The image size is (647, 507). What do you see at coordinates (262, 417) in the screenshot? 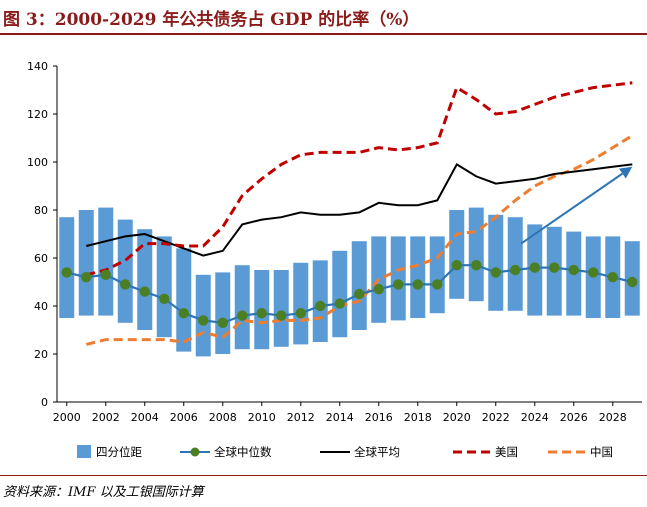
I see `x-tick-label: 2010` at bounding box center [262, 417].